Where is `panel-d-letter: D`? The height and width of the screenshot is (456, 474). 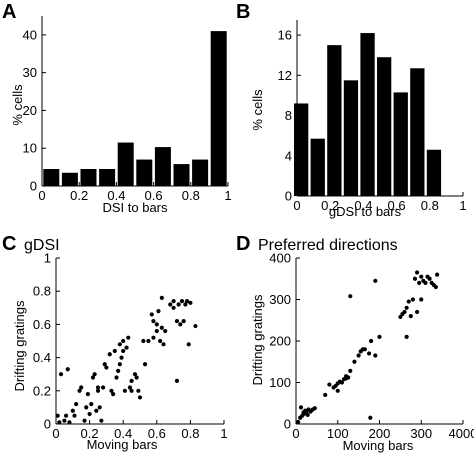 panel-d-letter: D is located at coordinates (243, 244).